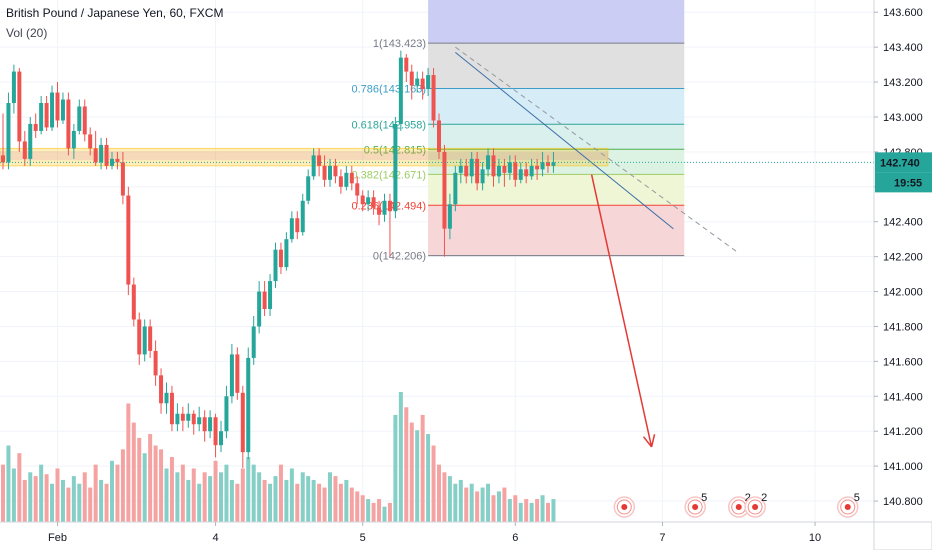 The image size is (932, 550). I want to click on price-axis-bg, so click(903, 275).